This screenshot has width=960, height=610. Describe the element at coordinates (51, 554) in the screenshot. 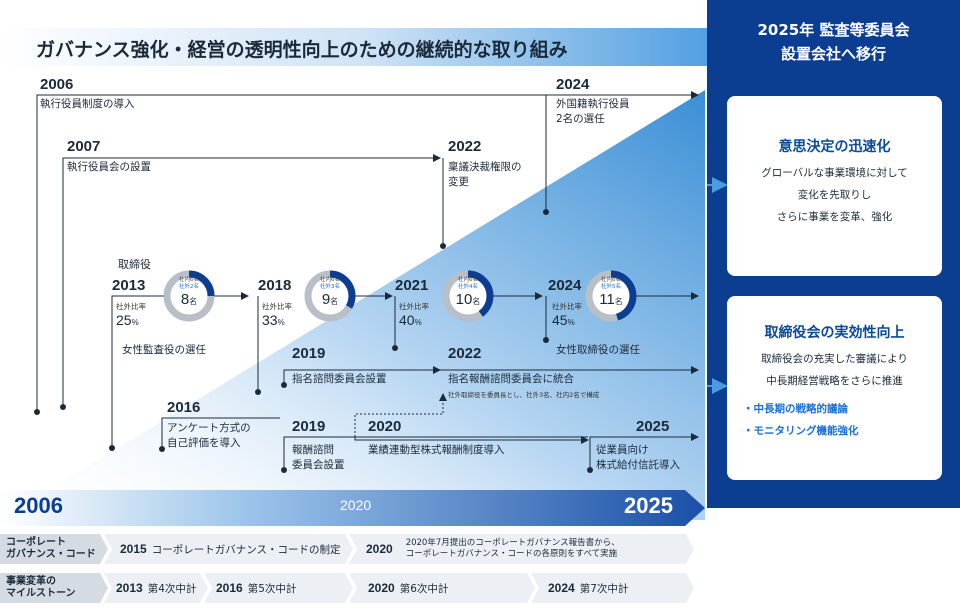

I see `code-row-head2: ガバナンス・コード` at that location.